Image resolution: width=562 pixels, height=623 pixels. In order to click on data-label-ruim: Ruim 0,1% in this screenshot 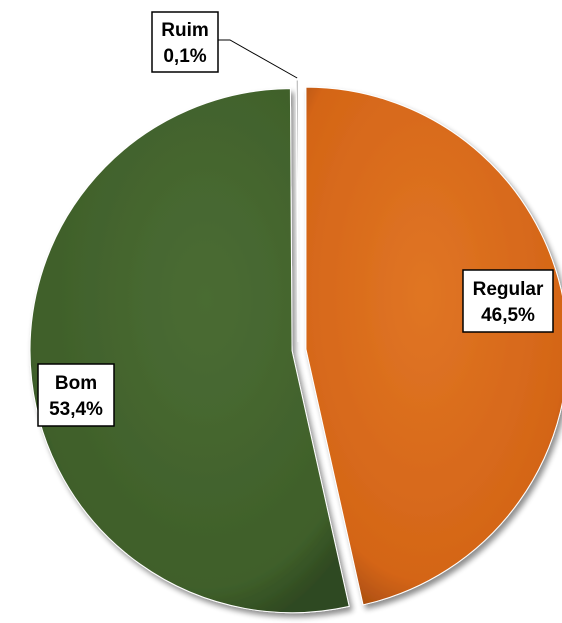, I will do `click(224, 45)`.